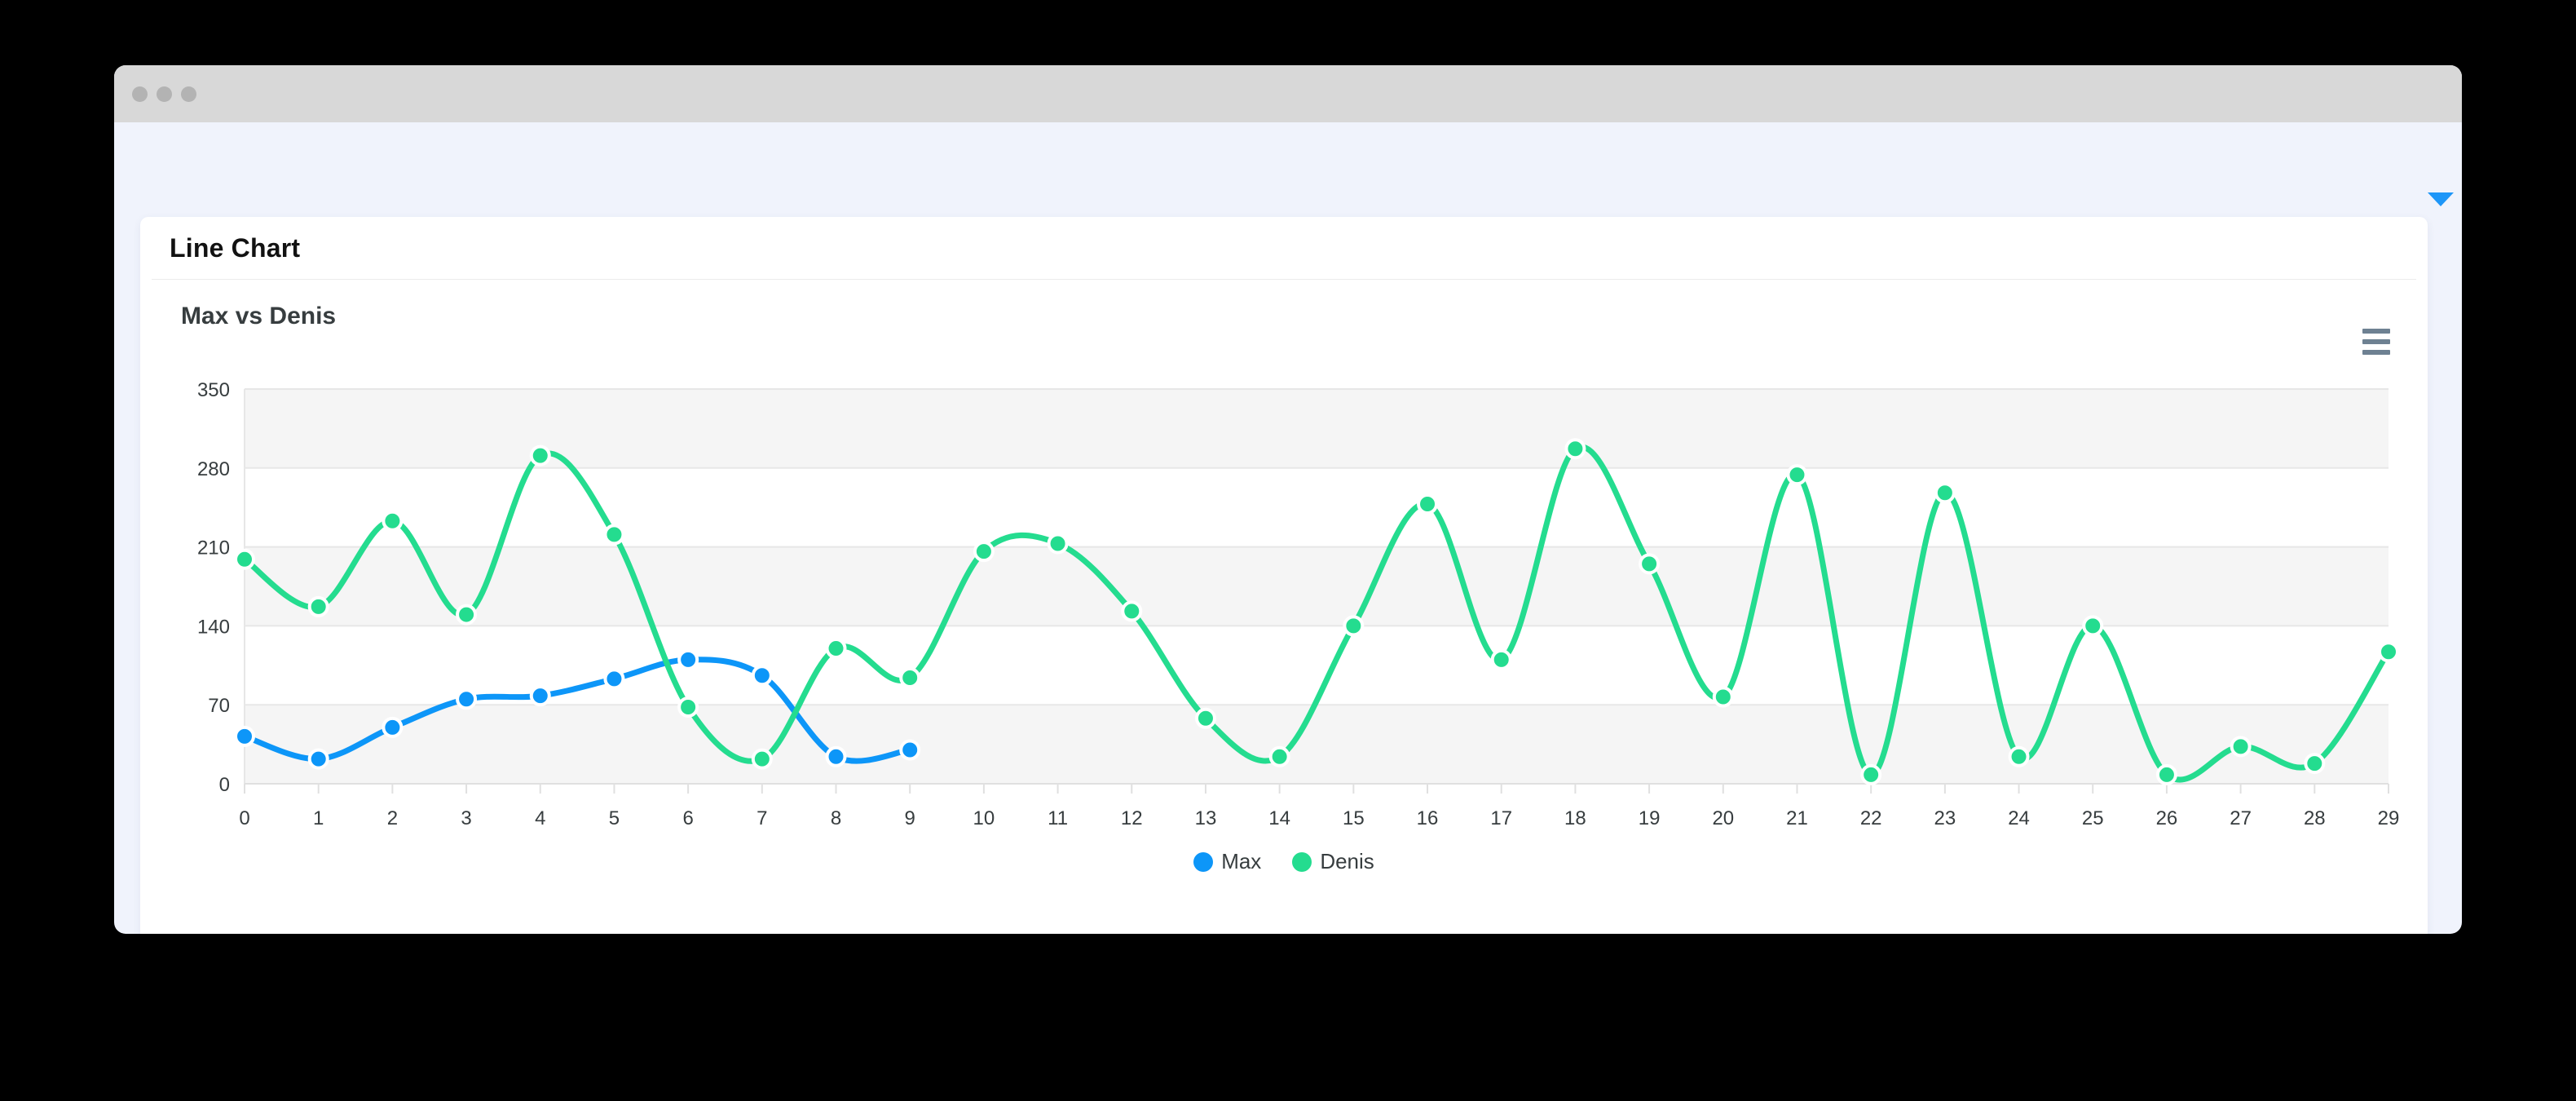  I want to click on legend-marker-icon, so click(1302, 861).